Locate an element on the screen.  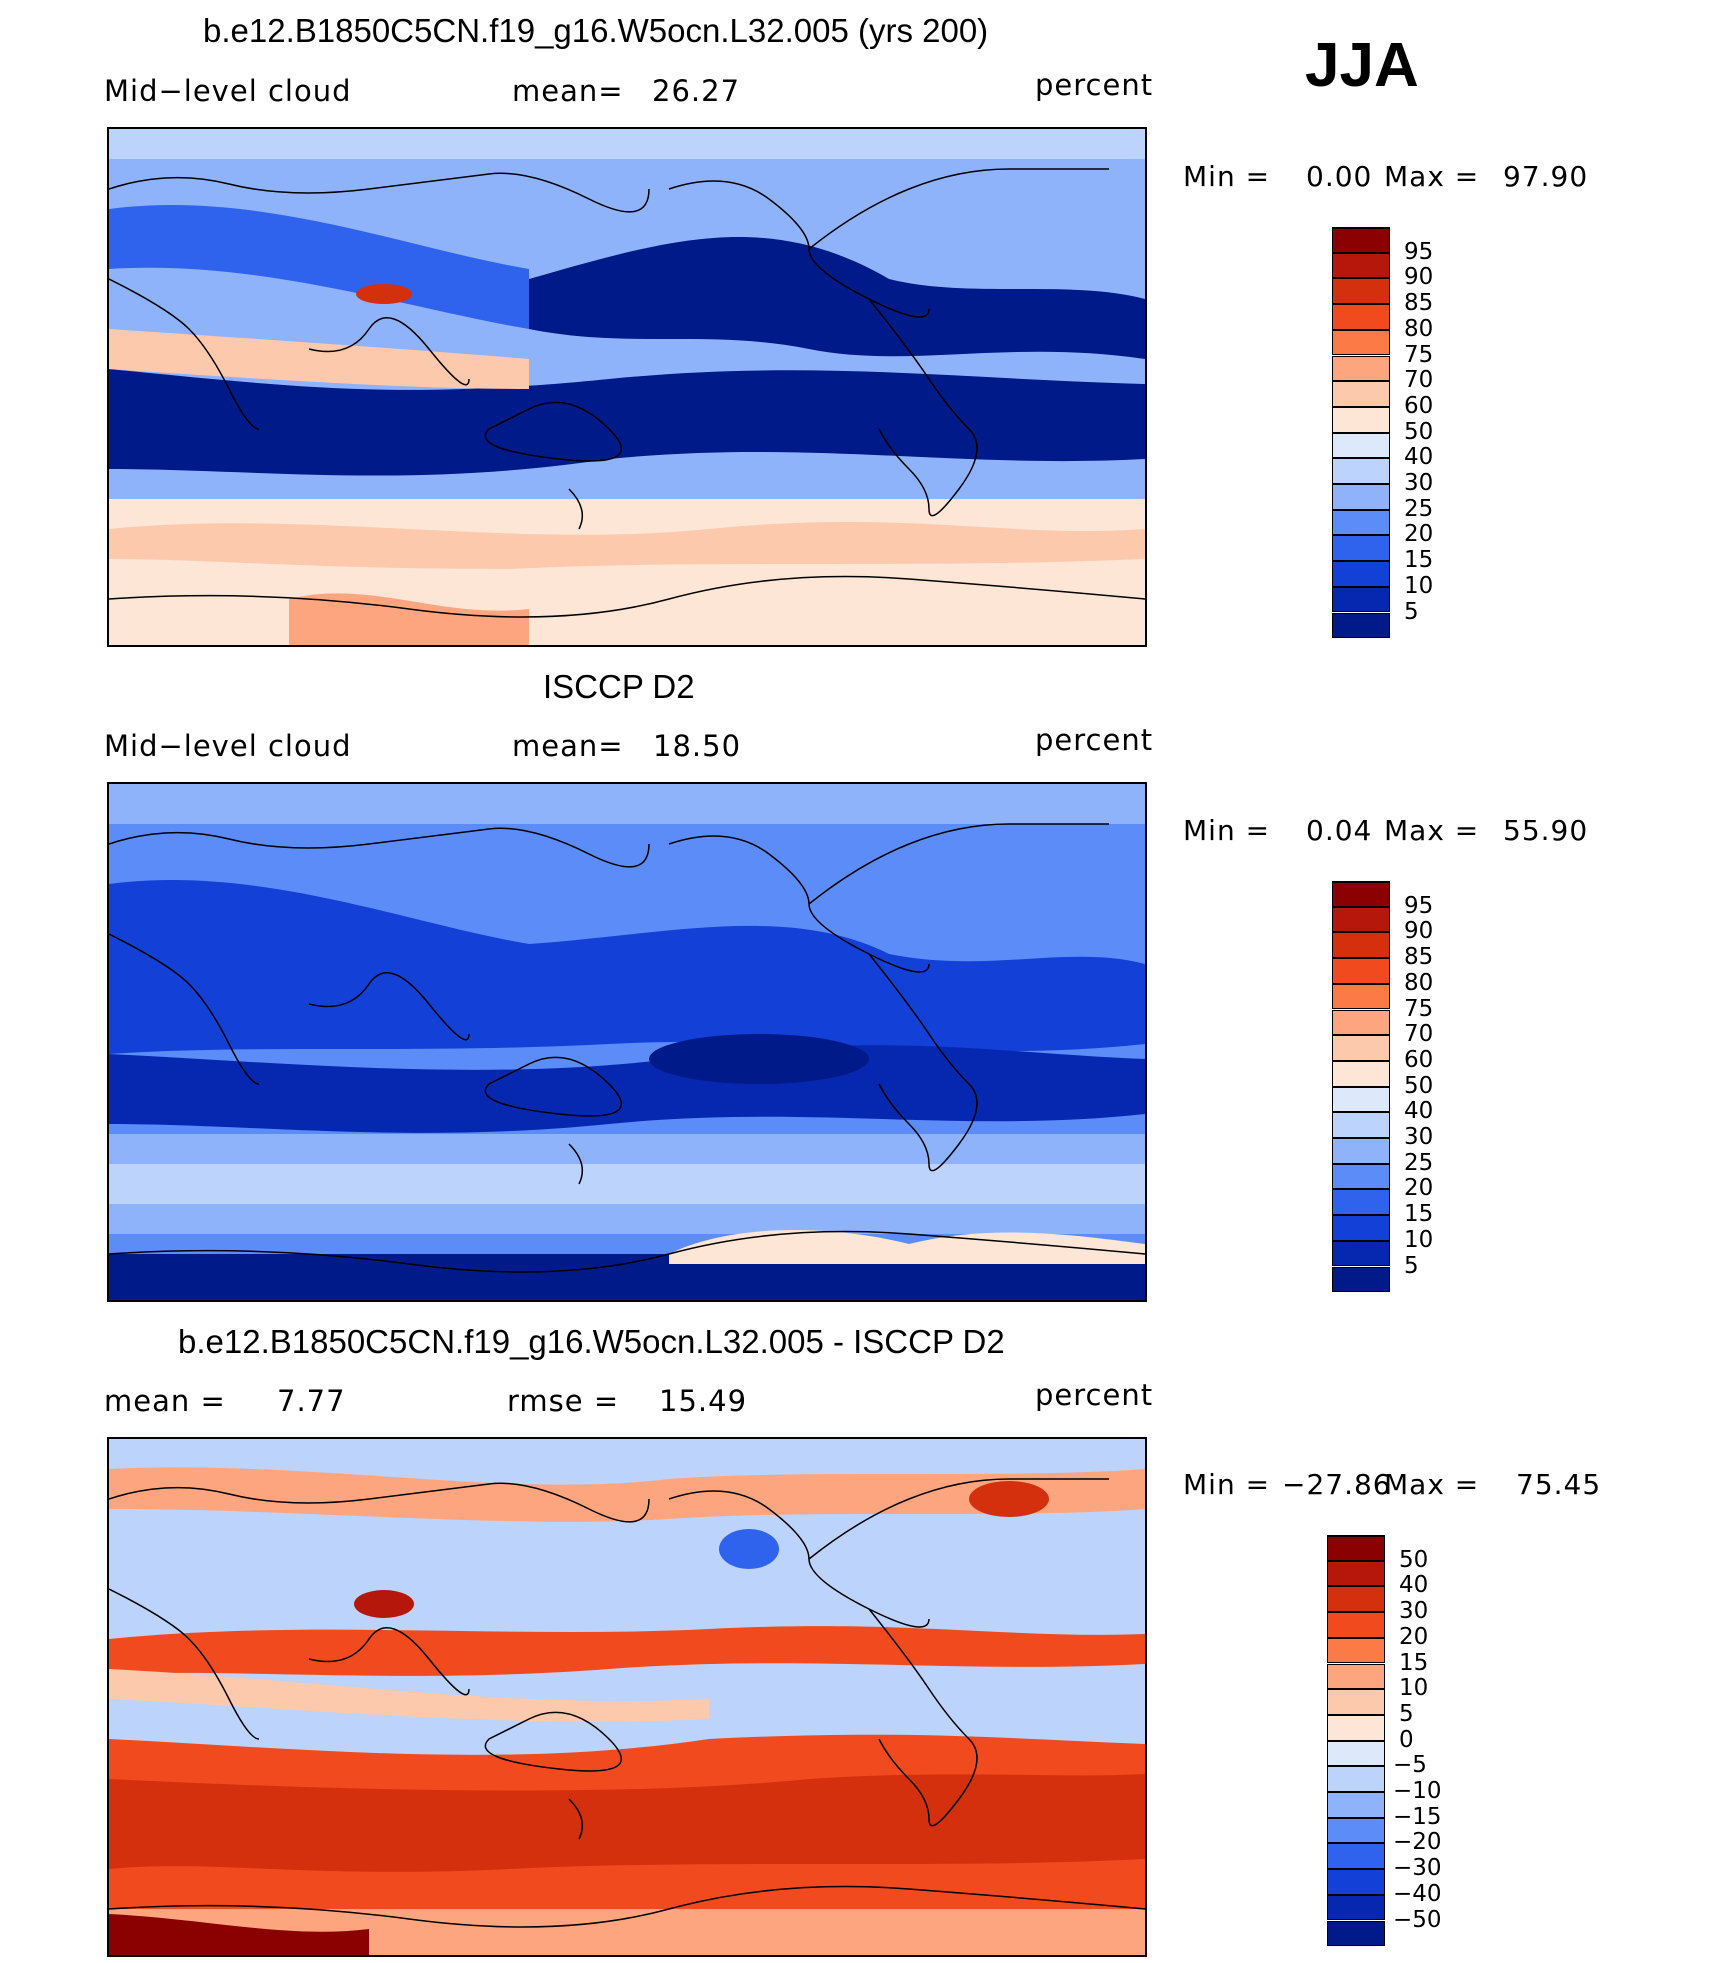
panel2-mean-label: mean= is located at coordinates (568, 746).